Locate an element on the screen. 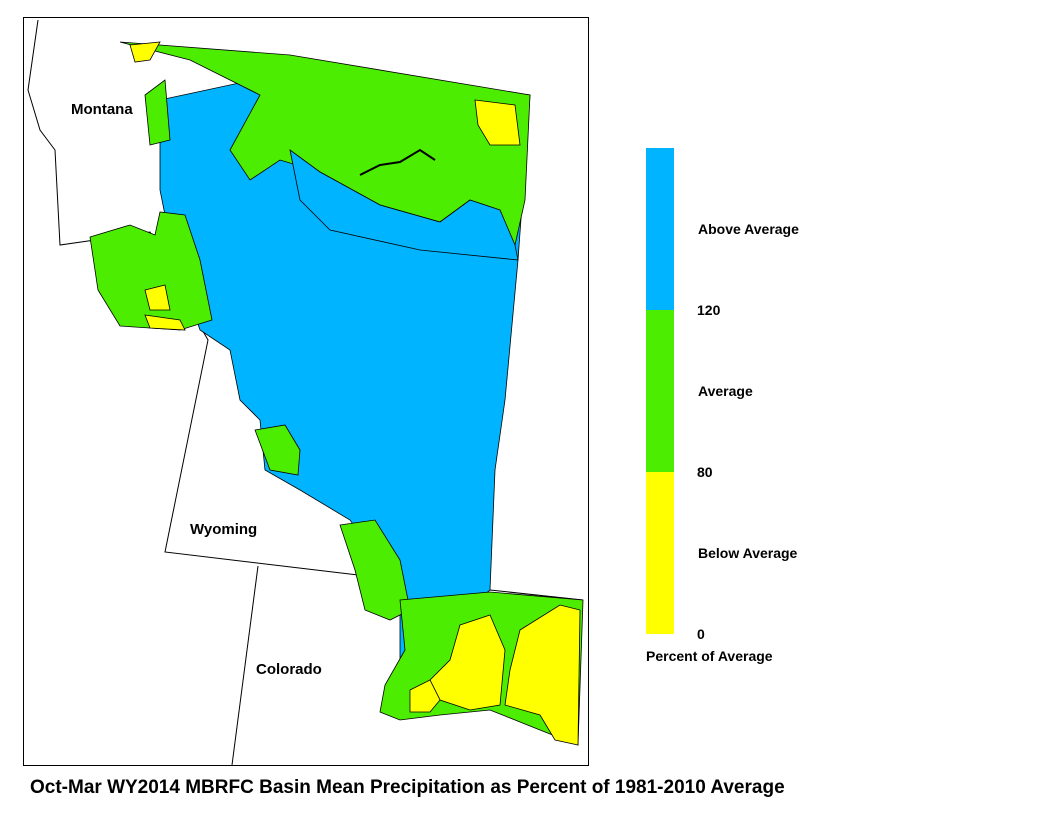 The image size is (1056, 816). legend-tick-label: 80 is located at coordinates (705, 472).